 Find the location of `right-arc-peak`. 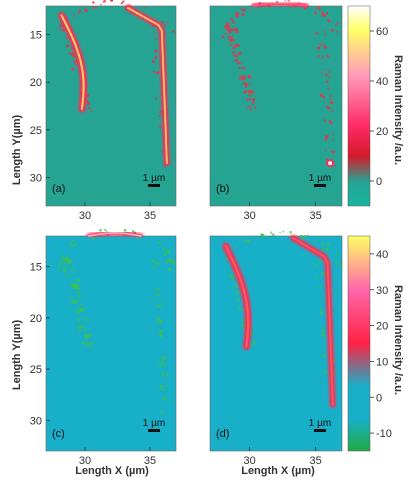

right-arc-peak is located at coordinates (313, 321).